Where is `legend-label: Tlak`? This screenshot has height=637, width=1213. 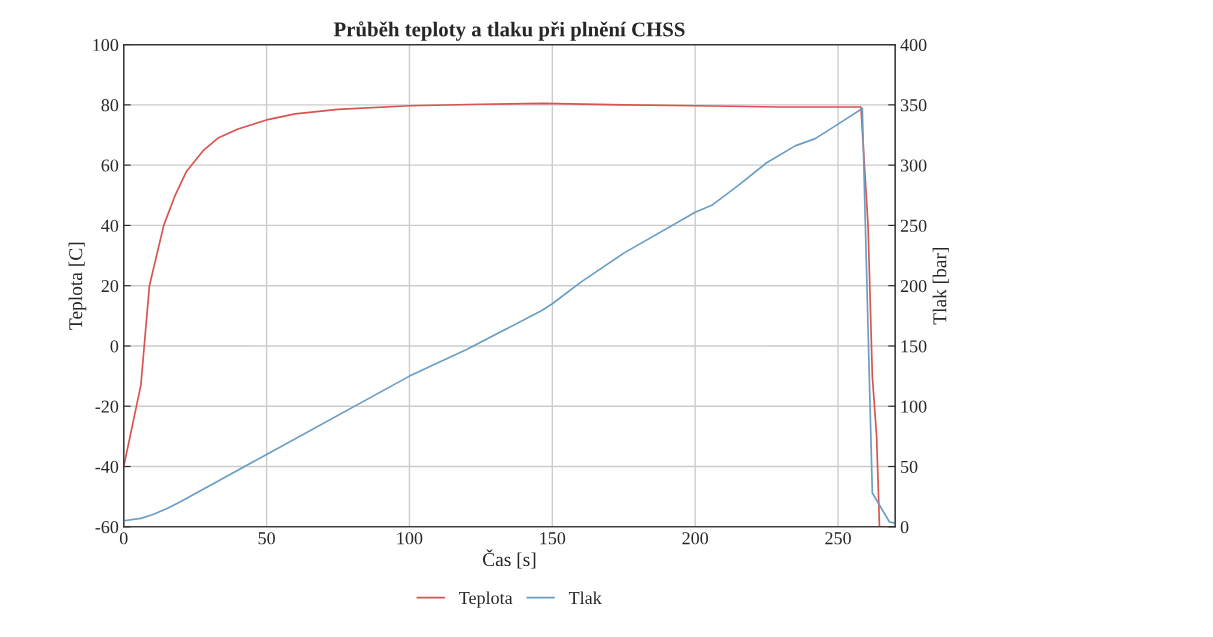 legend-label: Tlak is located at coordinates (585, 598).